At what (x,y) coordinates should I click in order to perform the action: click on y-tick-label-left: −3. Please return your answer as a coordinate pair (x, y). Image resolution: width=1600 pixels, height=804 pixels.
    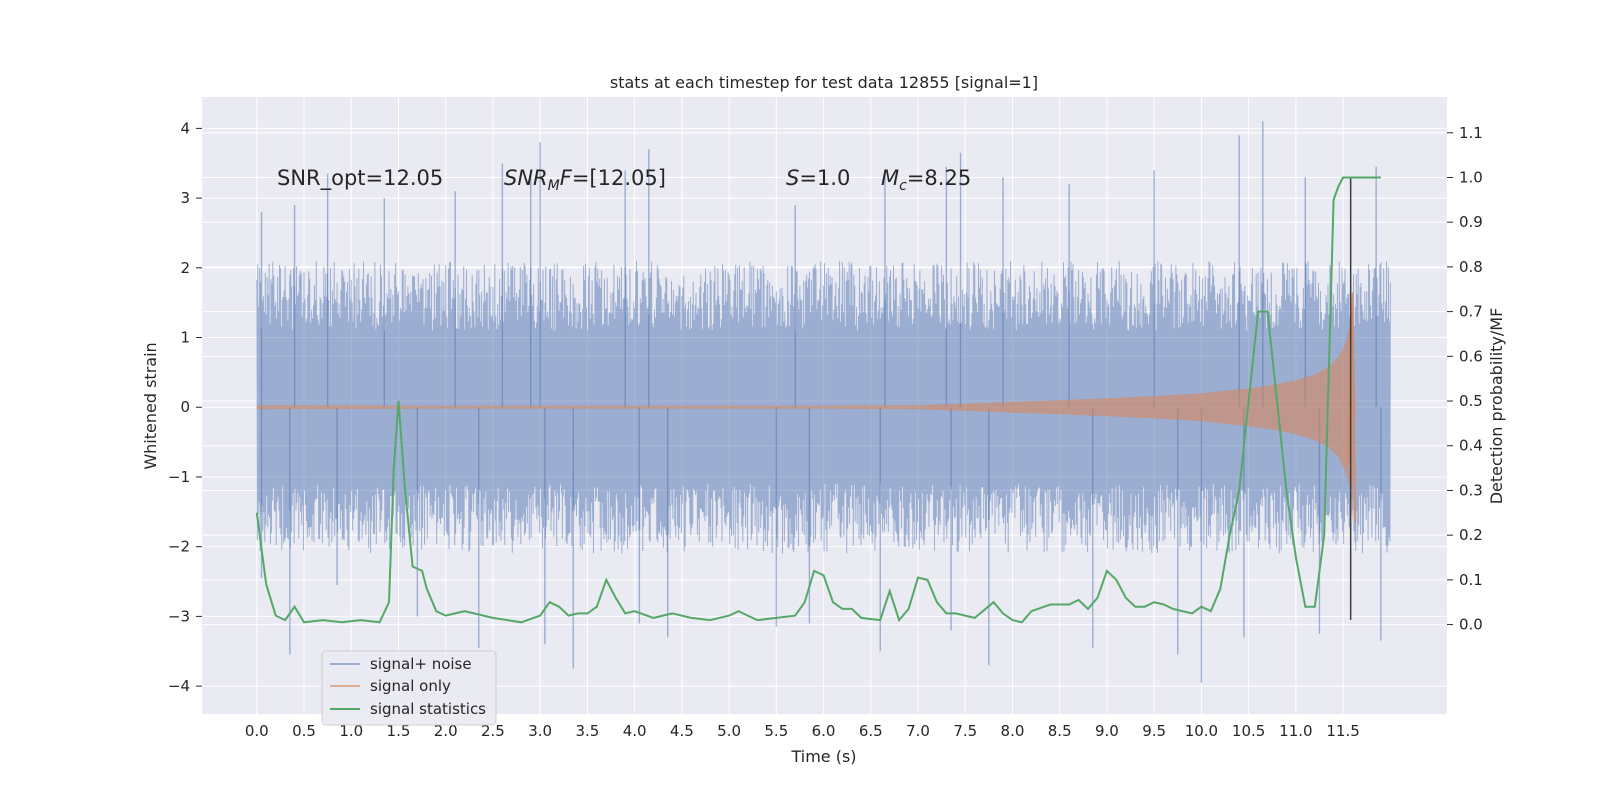
    Looking at the image, I should click on (179, 616).